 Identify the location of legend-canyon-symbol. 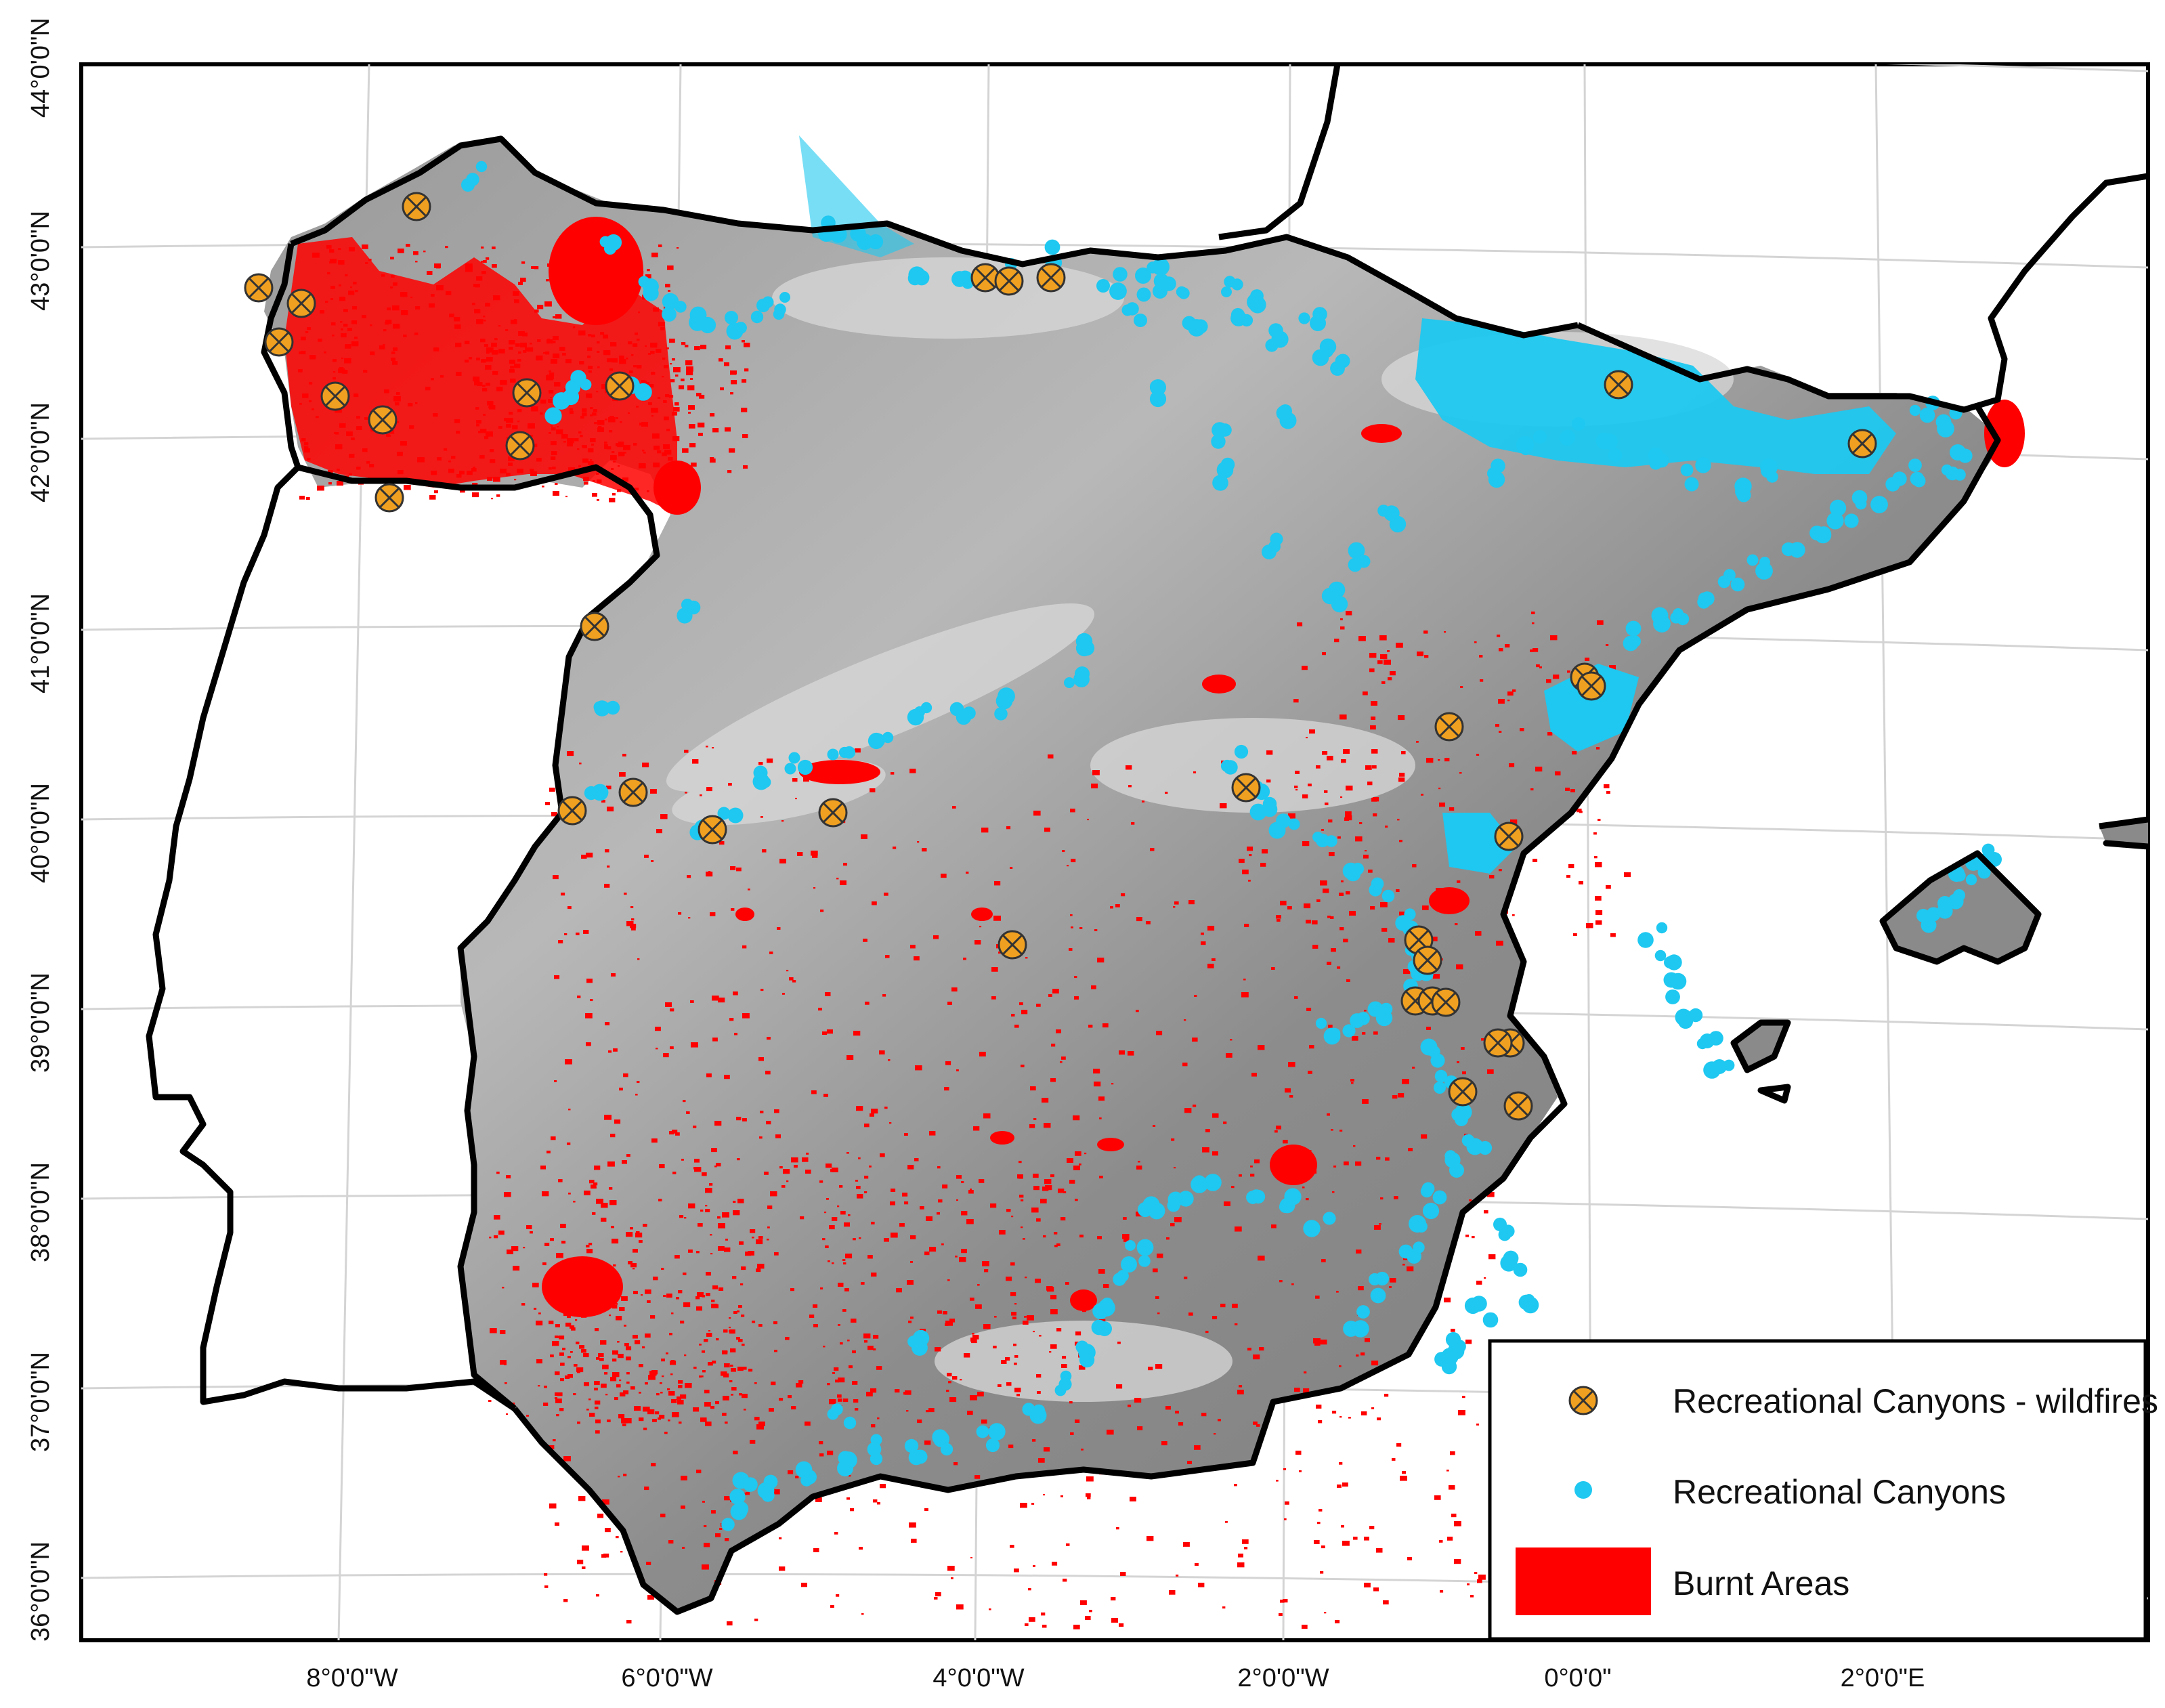
(1583, 1490).